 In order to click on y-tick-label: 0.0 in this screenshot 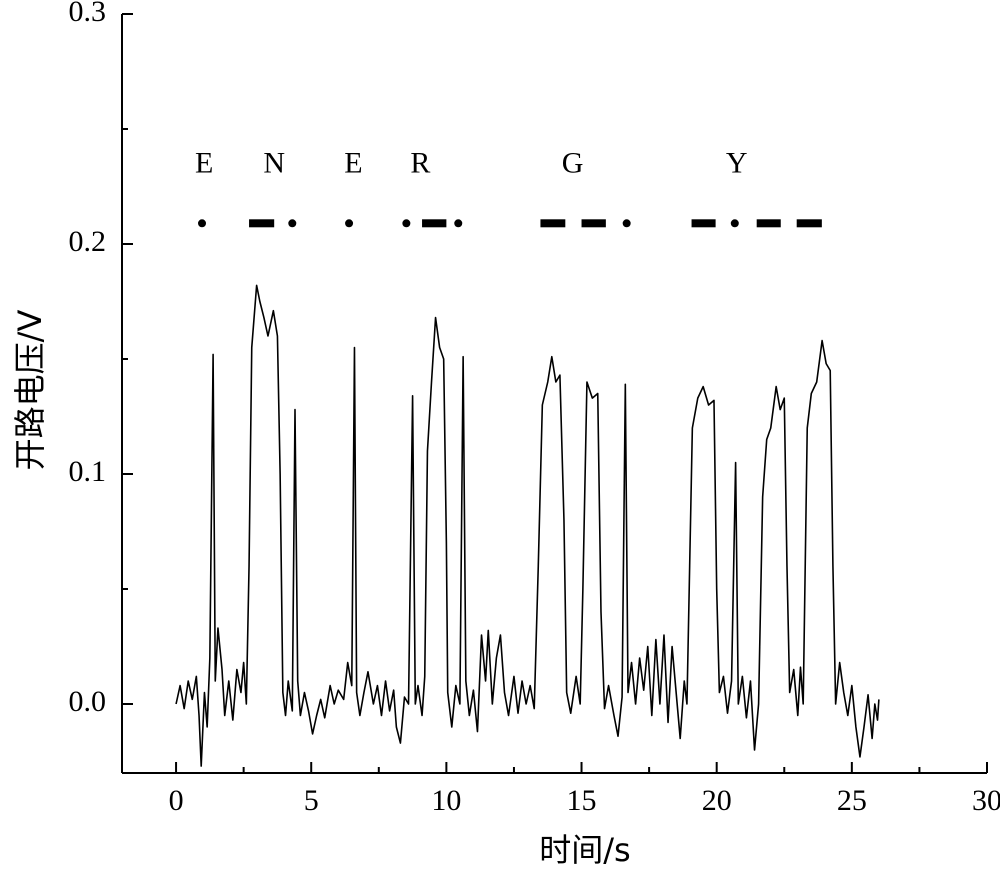, I will do `click(88, 701)`.